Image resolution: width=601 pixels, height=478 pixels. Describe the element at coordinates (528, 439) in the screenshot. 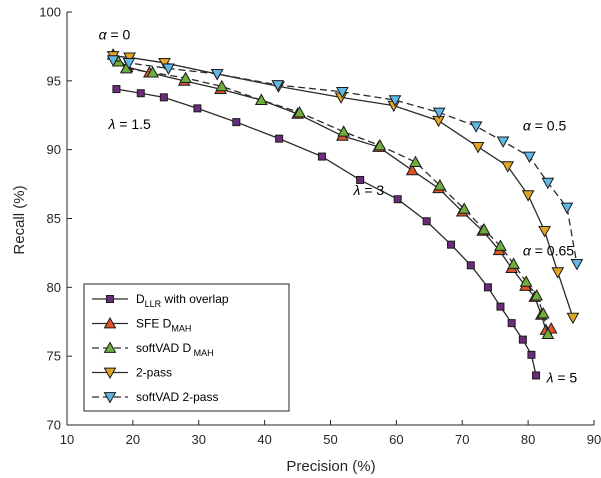

I see `x-tick-label: 80` at that location.